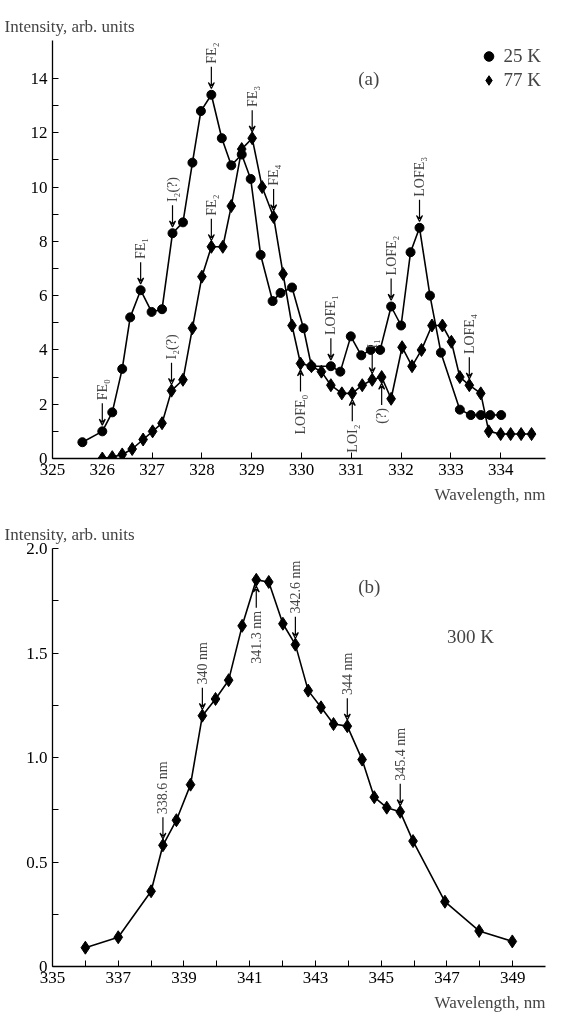 This screenshot has height=1026, width=567. I want to click on y-tick-label: 2, so click(43, 404).